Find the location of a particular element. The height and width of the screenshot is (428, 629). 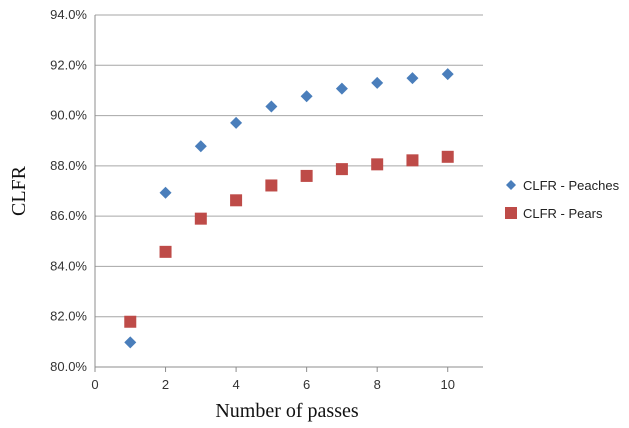

x-tick-label: 0 is located at coordinates (94, 384).